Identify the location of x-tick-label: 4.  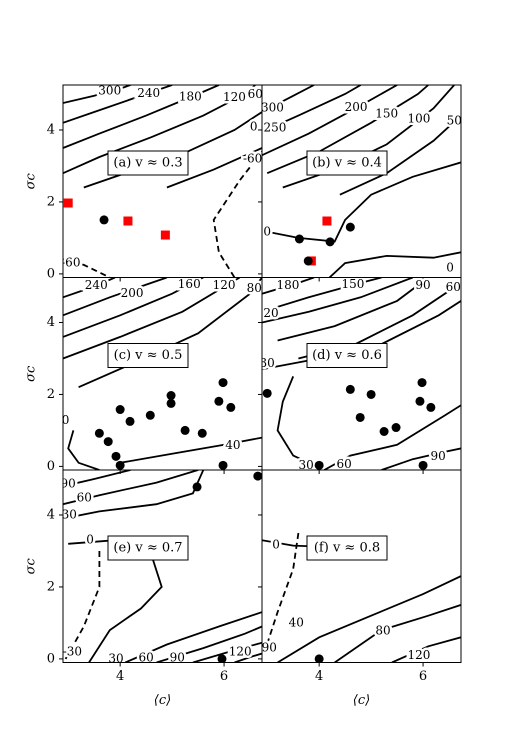
(319, 676).